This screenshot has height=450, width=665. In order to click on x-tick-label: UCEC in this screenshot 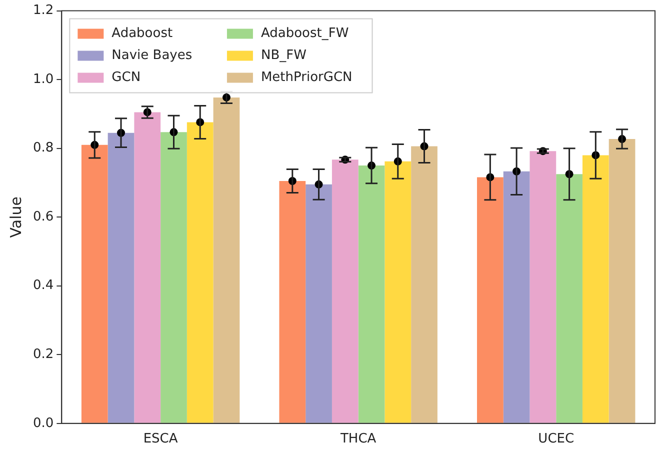, I will do `click(556, 439)`.